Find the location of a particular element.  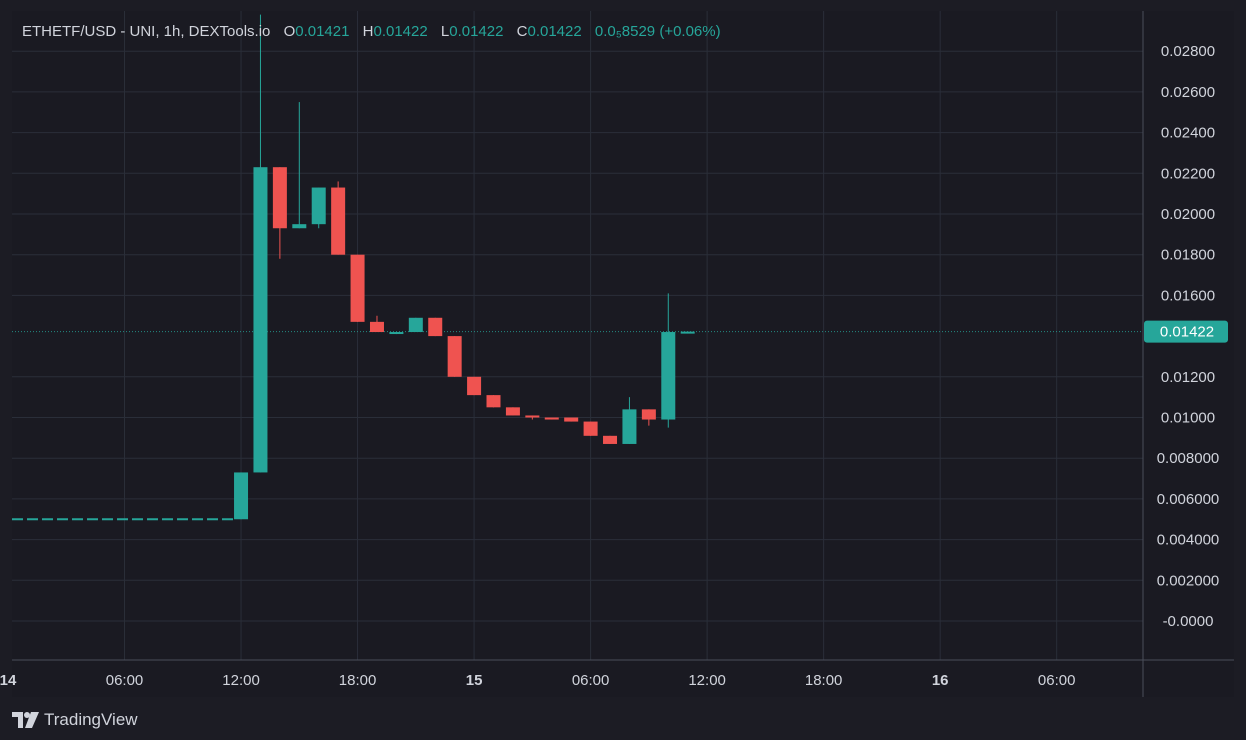

last-price-badge is located at coordinates (1186, 331).